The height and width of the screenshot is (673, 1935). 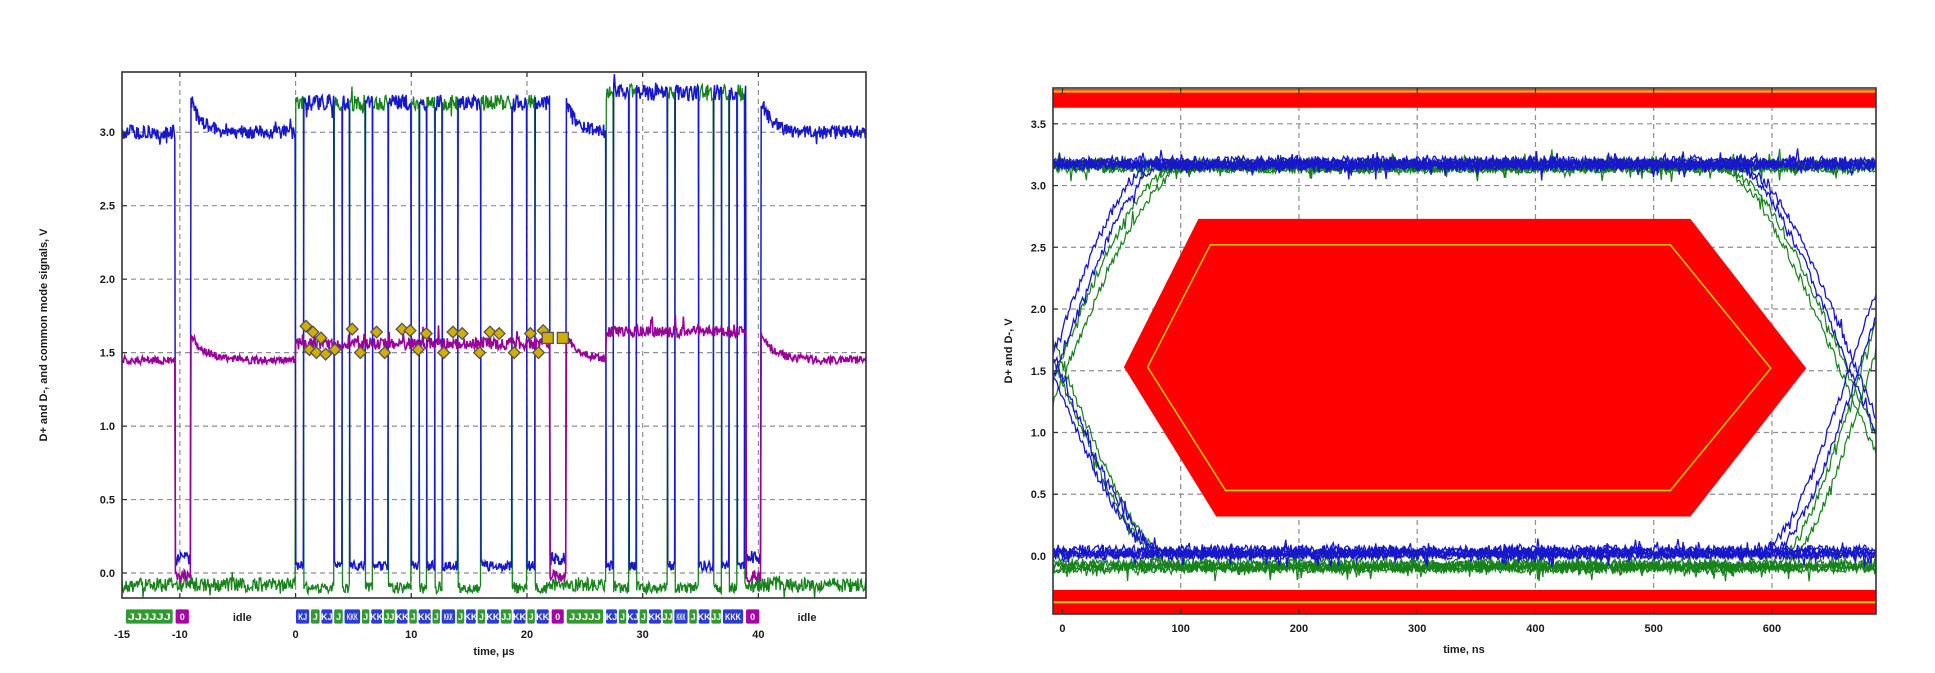 What do you see at coordinates (44, 335) in the screenshot?
I see `left-y-axis-title: D+ and D-, and common mode signals, V` at bounding box center [44, 335].